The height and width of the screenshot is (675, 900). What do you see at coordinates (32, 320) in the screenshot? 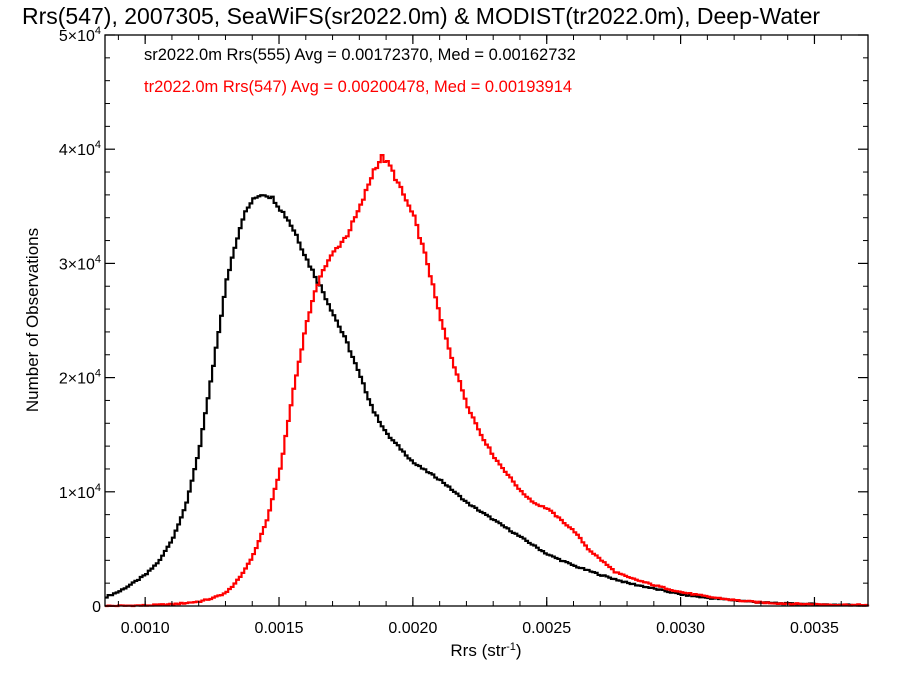
I see `y-axis-label: Number of Observations` at bounding box center [32, 320].